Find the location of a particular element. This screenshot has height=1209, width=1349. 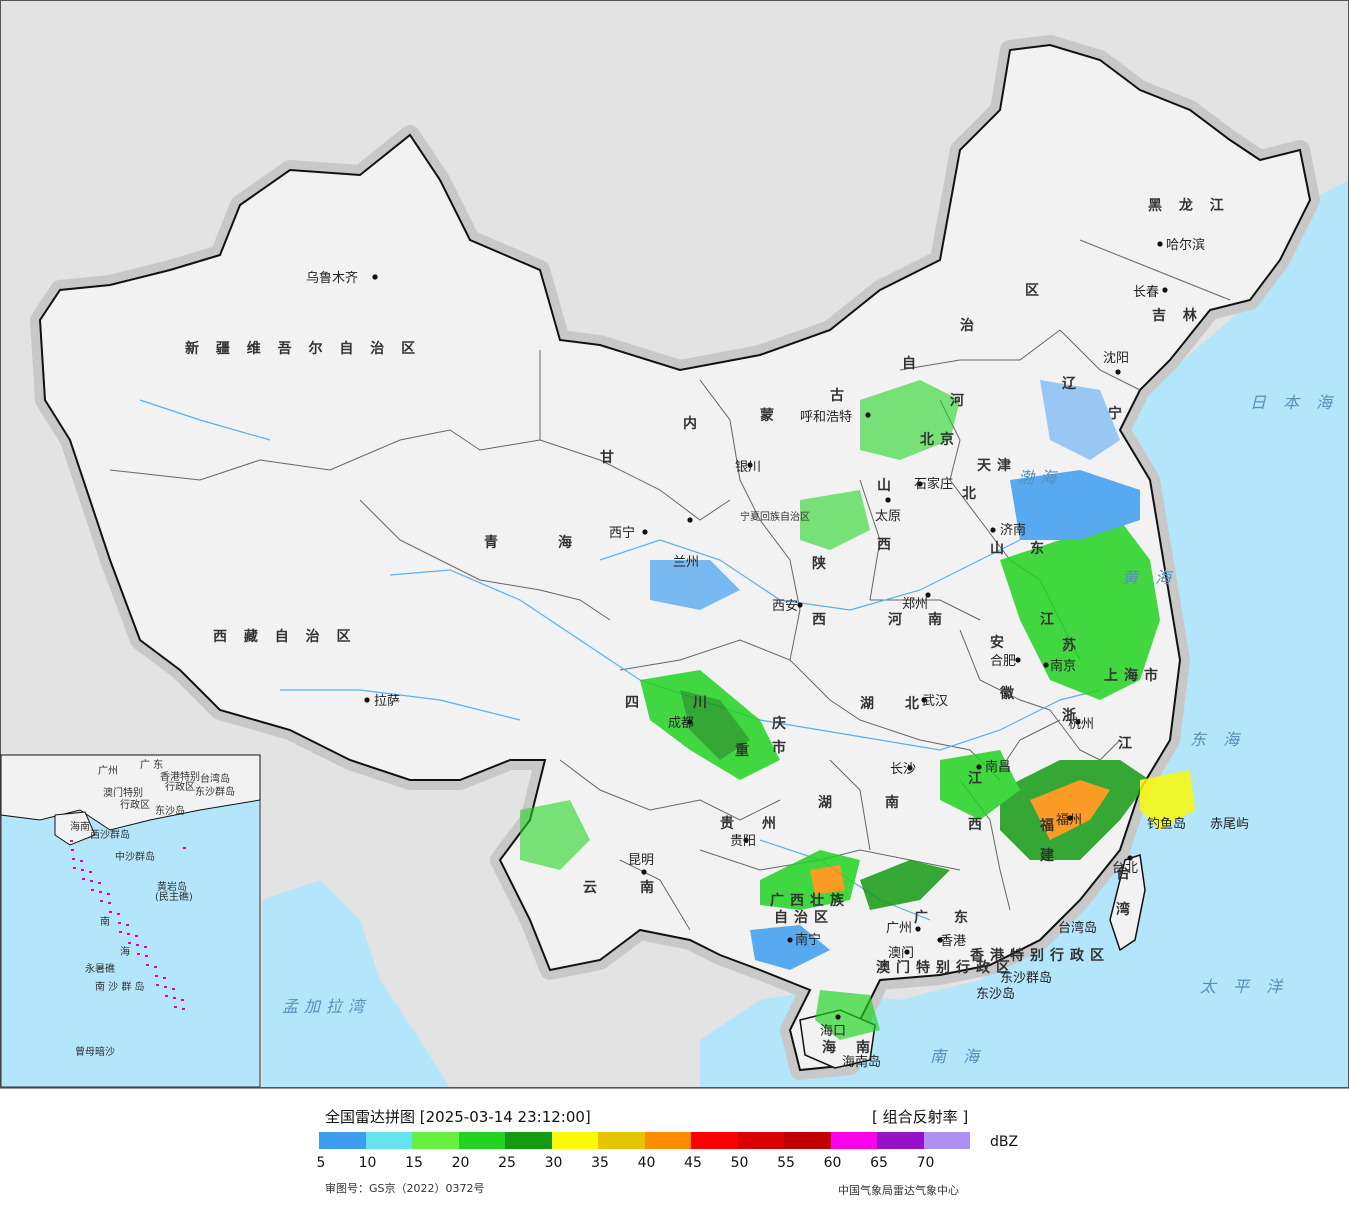

inset-label: 黄岩岛 is located at coordinates (172, 886).